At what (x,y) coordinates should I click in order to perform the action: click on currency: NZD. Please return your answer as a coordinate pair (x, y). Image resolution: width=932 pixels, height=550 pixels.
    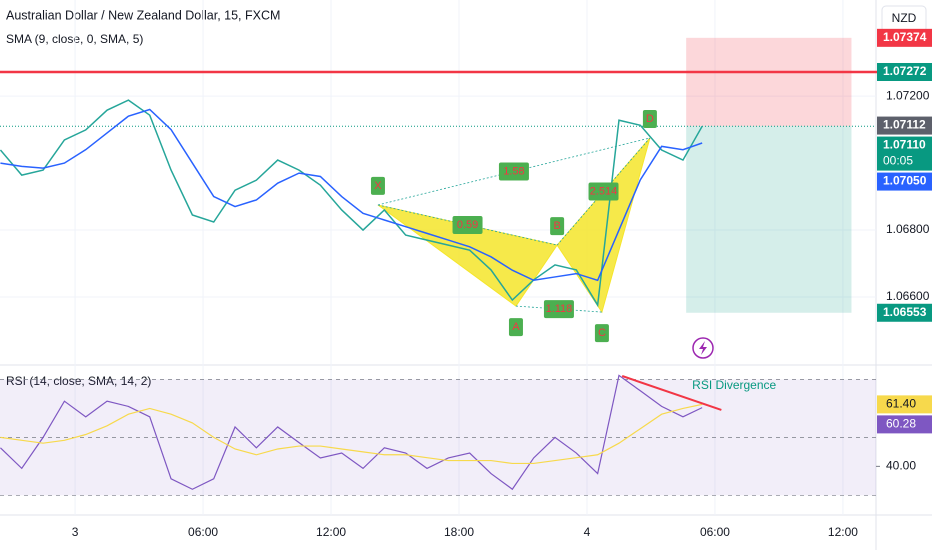
    Looking at the image, I should click on (904, 18).